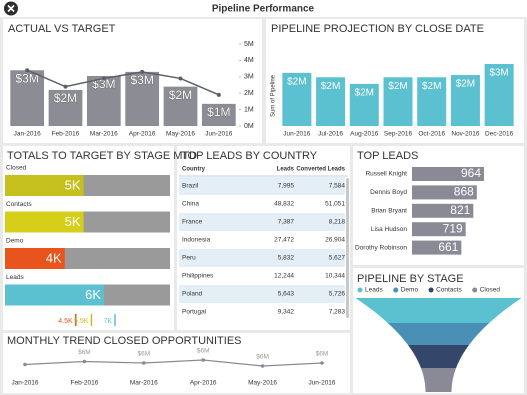 The image size is (527, 395). Describe the element at coordinates (335, 204) in the screenshot. I see `table-cell: 51,051` at that location.